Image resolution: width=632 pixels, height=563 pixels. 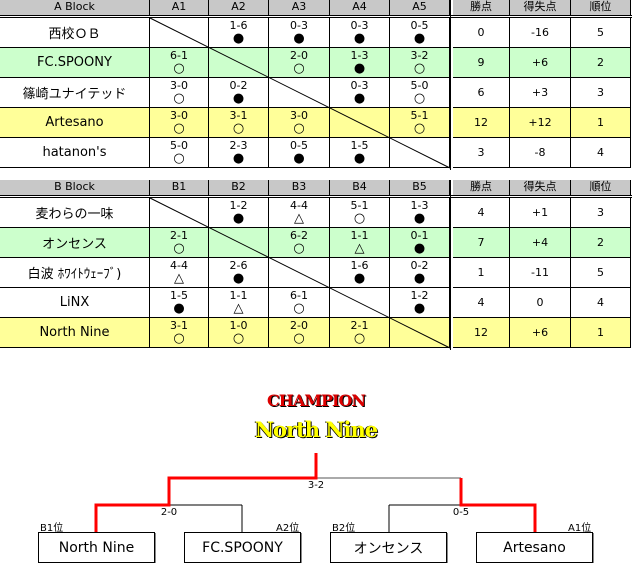 What do you see at coordinates (75, 187) in the screenshot?
I see `block-label: B Block` at bounding box center [75, 187].